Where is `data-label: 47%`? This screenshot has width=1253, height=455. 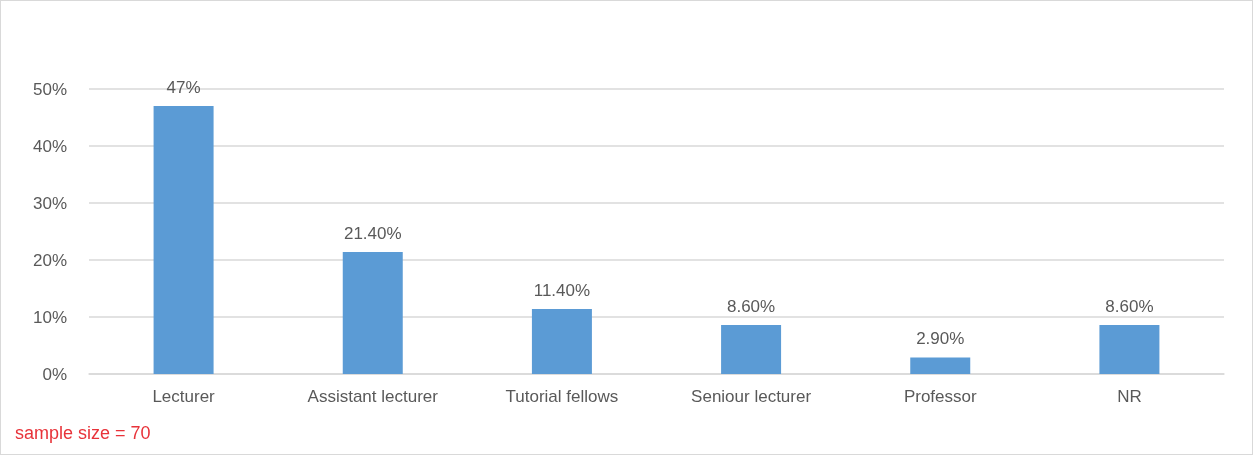
data-label: 47% is located at coordinates (183, 88).